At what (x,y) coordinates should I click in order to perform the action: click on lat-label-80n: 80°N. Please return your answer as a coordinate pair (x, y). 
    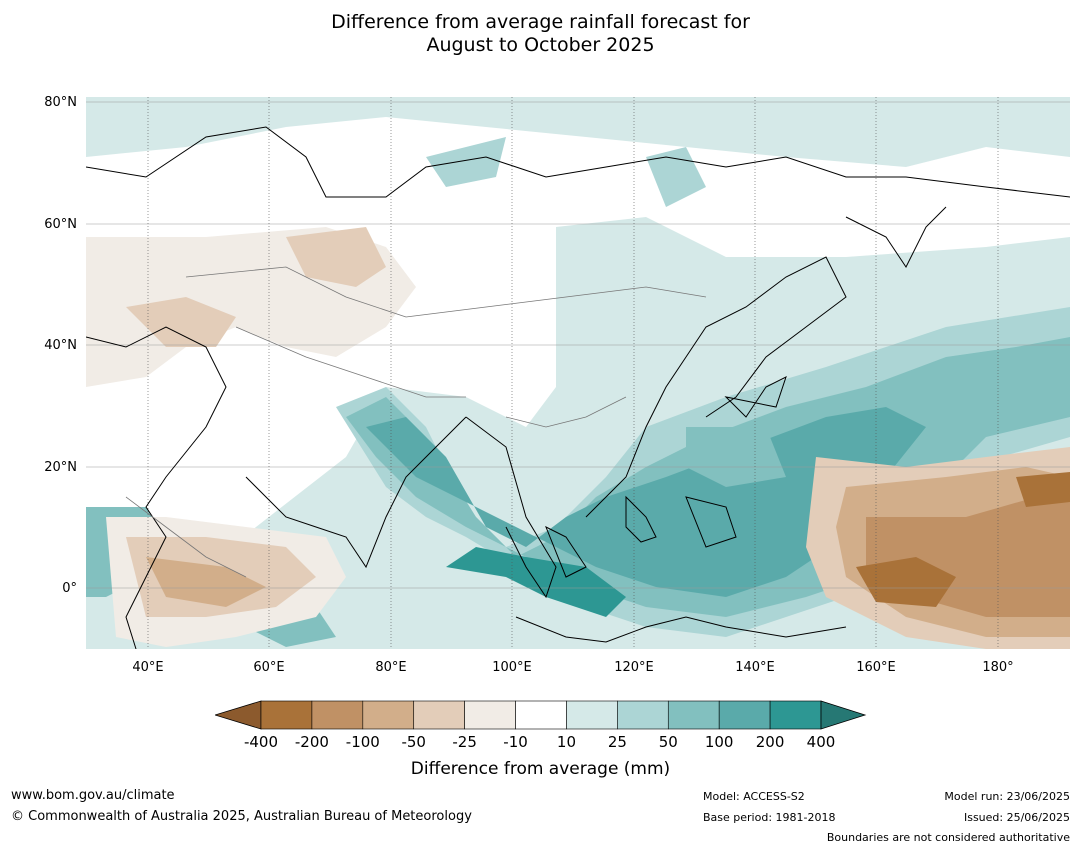
    Looking at the image, I should click on (60, 102).